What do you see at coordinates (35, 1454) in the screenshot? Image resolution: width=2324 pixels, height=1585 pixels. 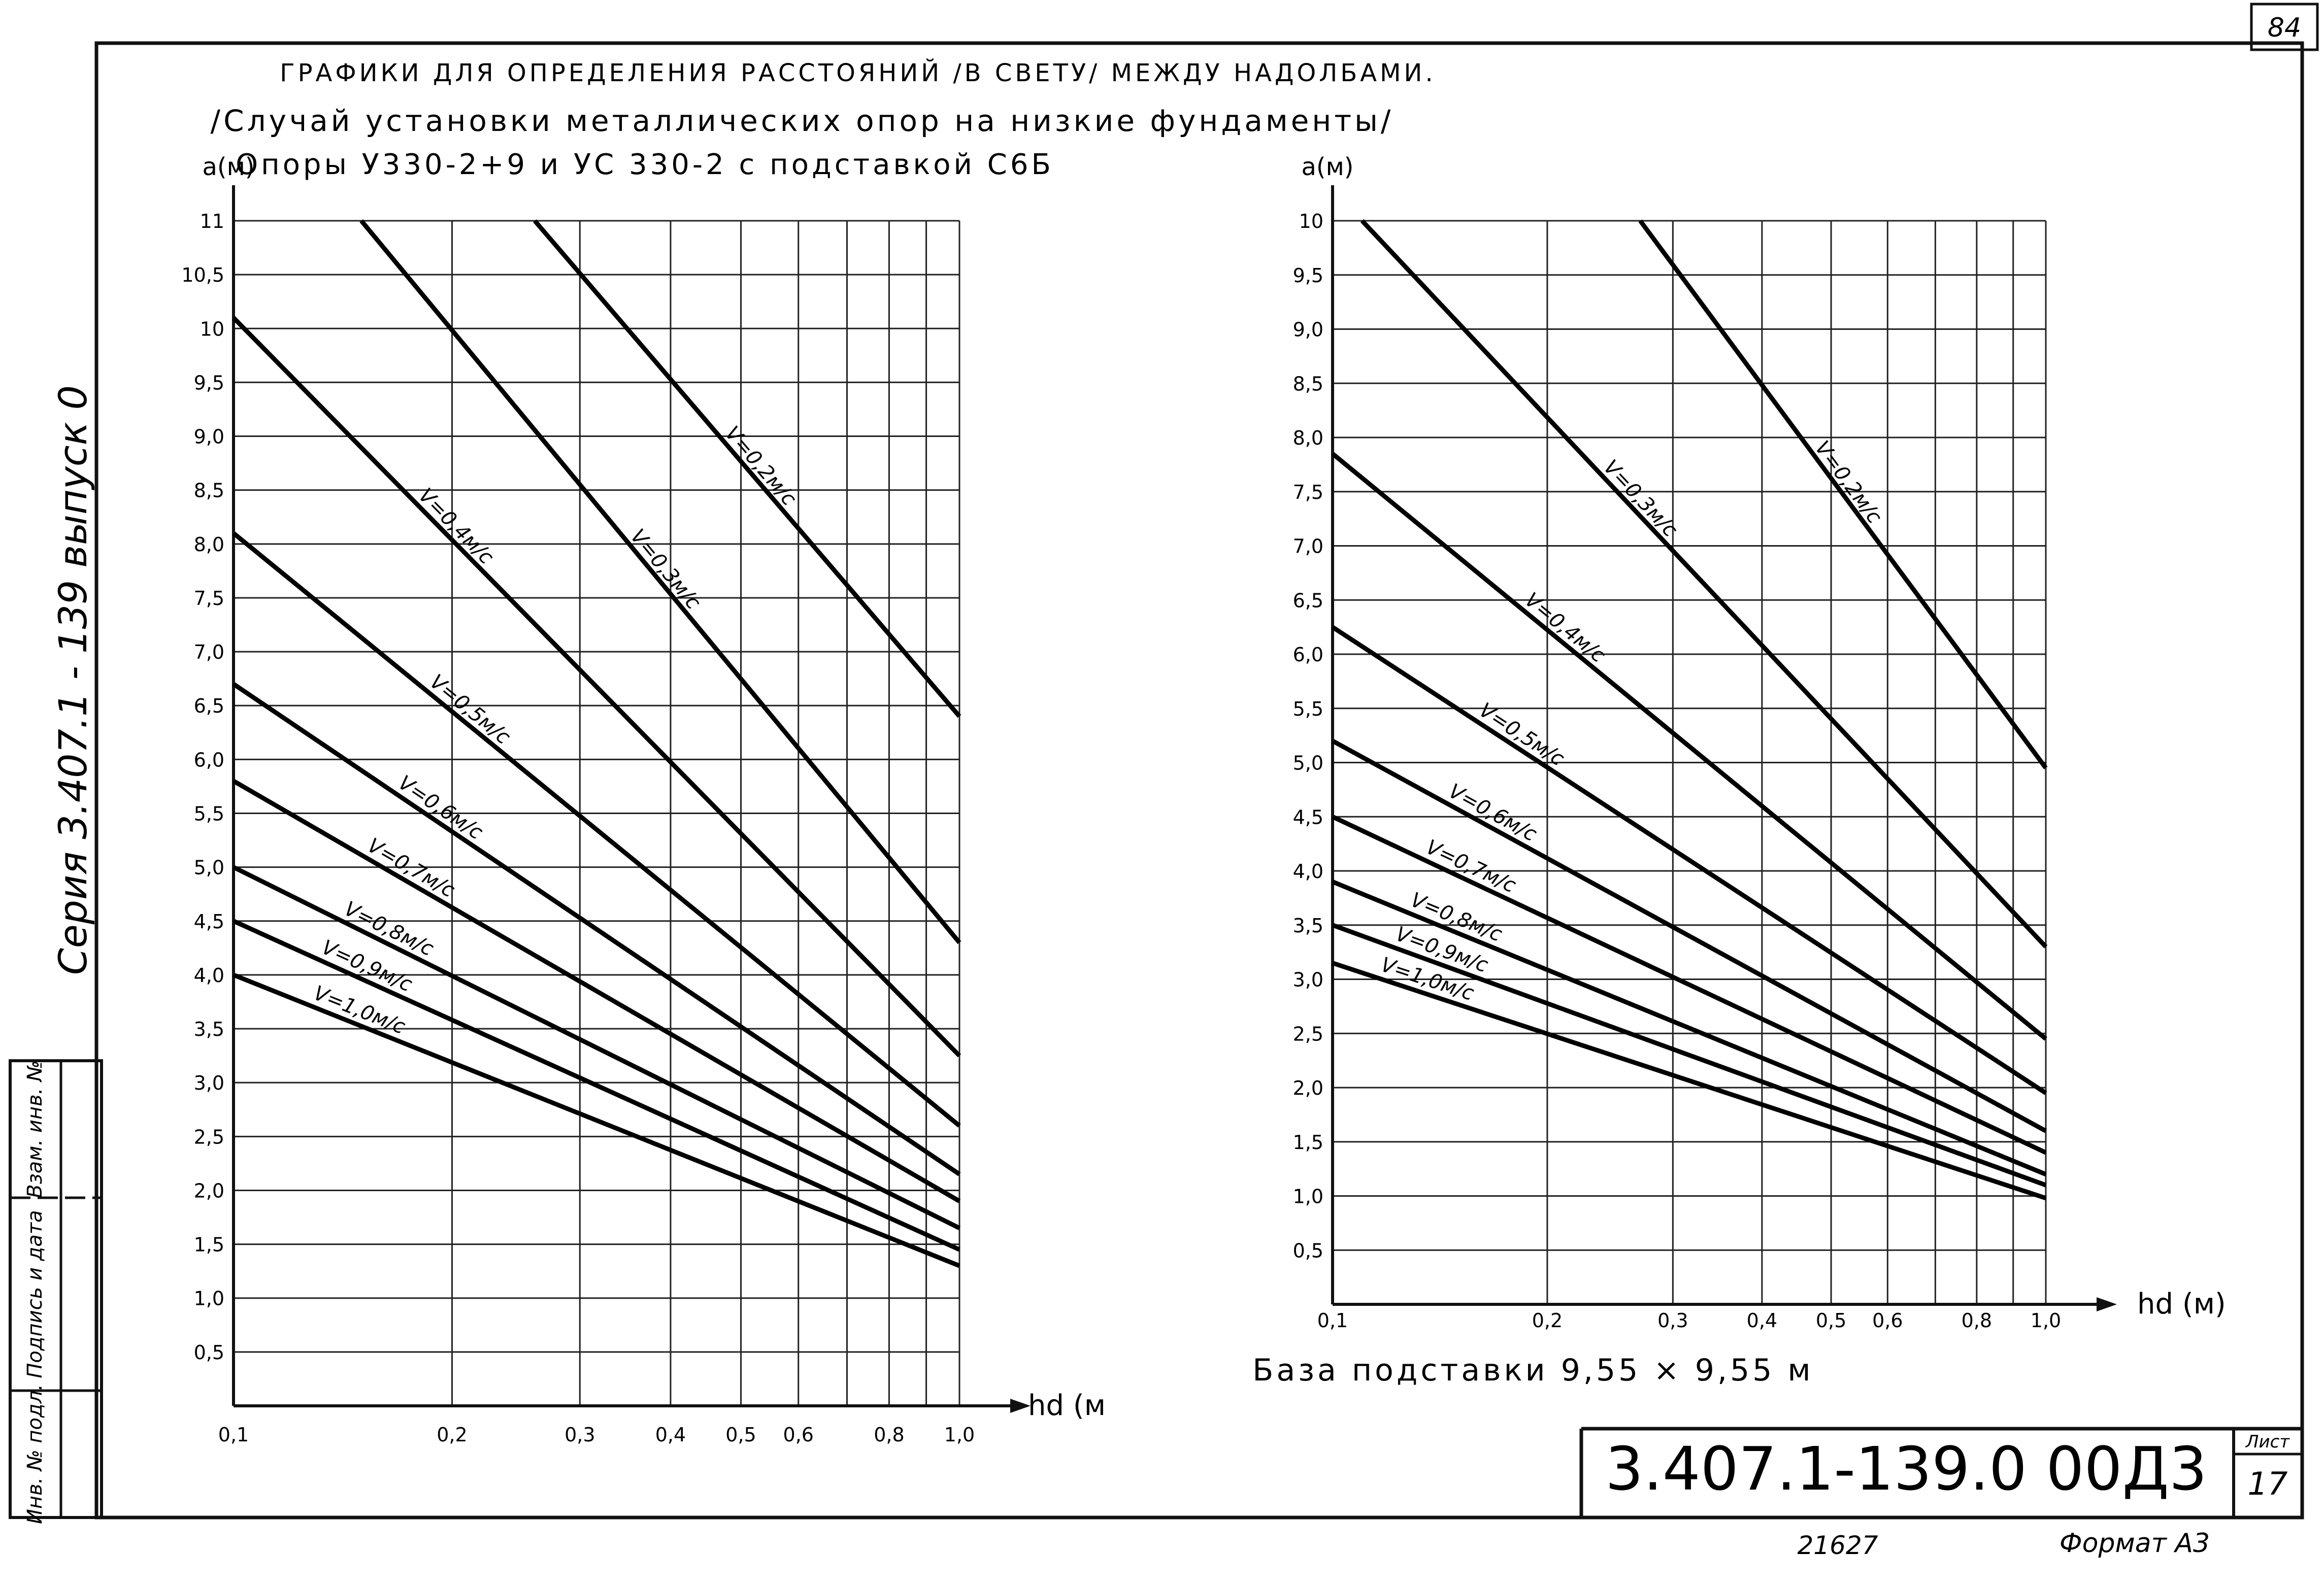 I see `side-label-inventory: Инв. № подл.` at bounding box center [35, 1454].